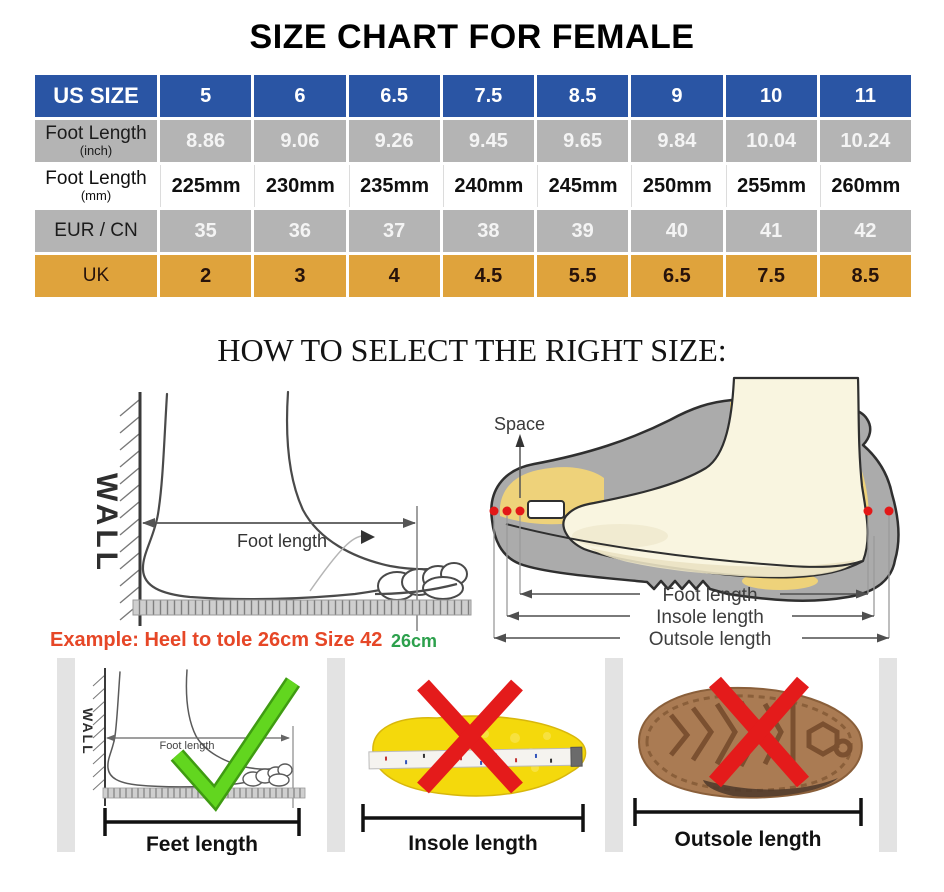 The height and width of the screenshot is (892, 944). What do you see at coordinates (394, 186) in the screenshot?
I see `size-cell: 235mm` at bounding box center [394, 186].